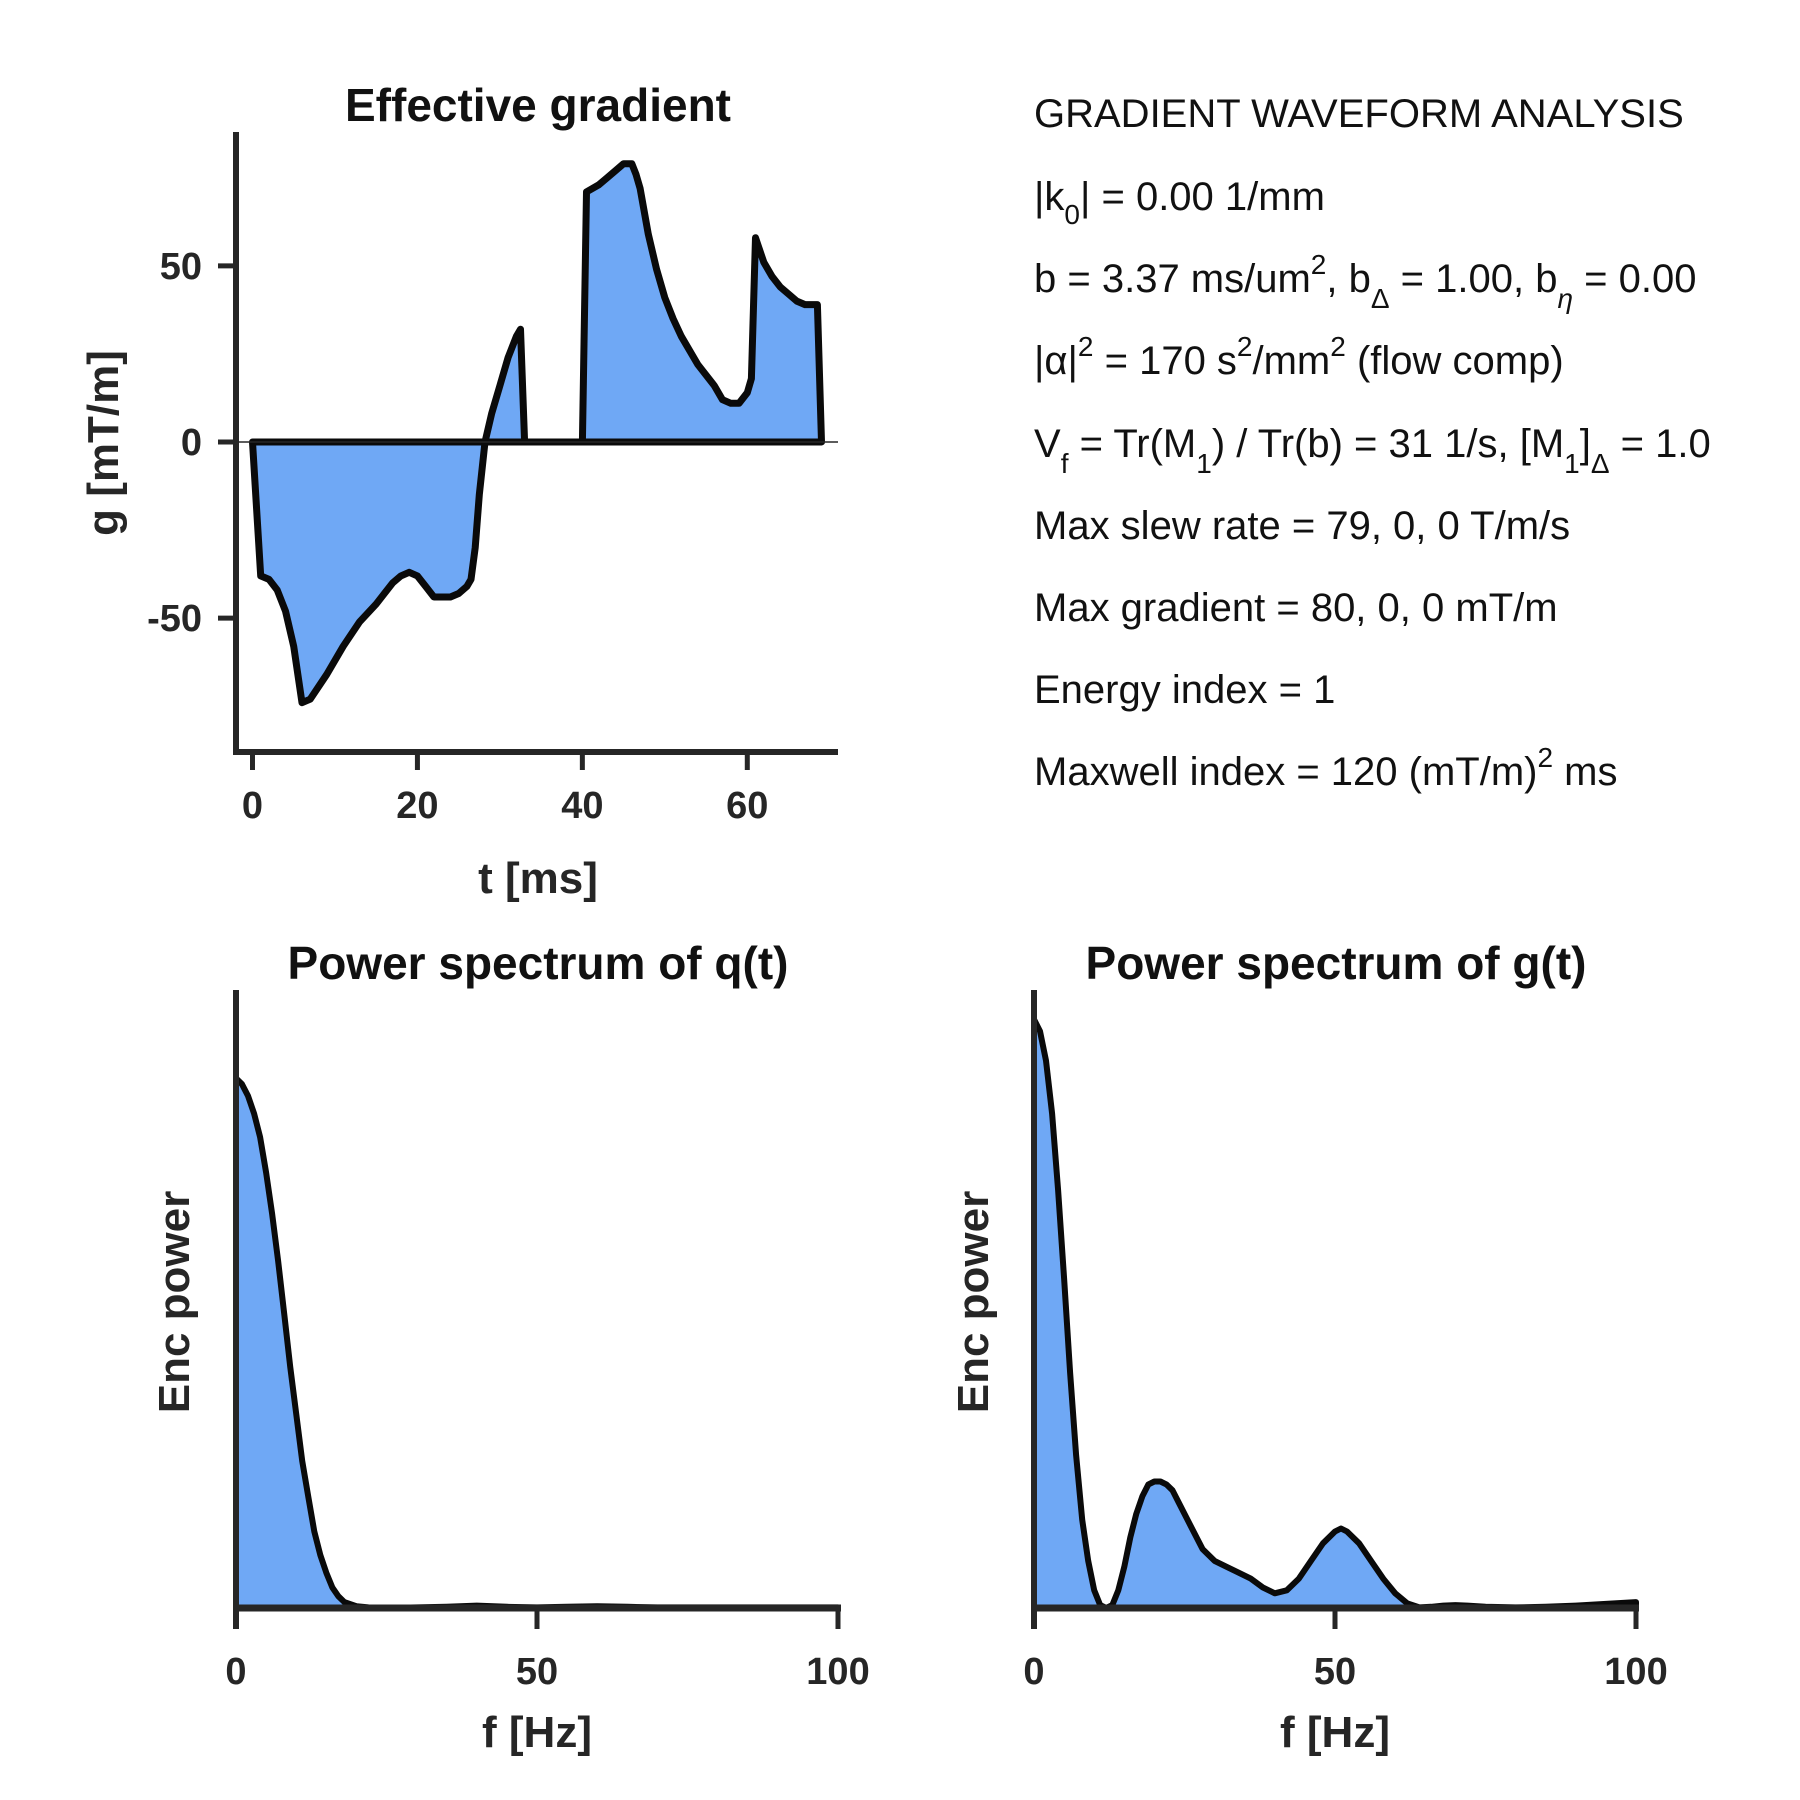 The width and height of the screenshot is (1800, 1800). I want to click on effective-gradient-axes: -50 0 50 0 20 40 60, so click(492, 479).